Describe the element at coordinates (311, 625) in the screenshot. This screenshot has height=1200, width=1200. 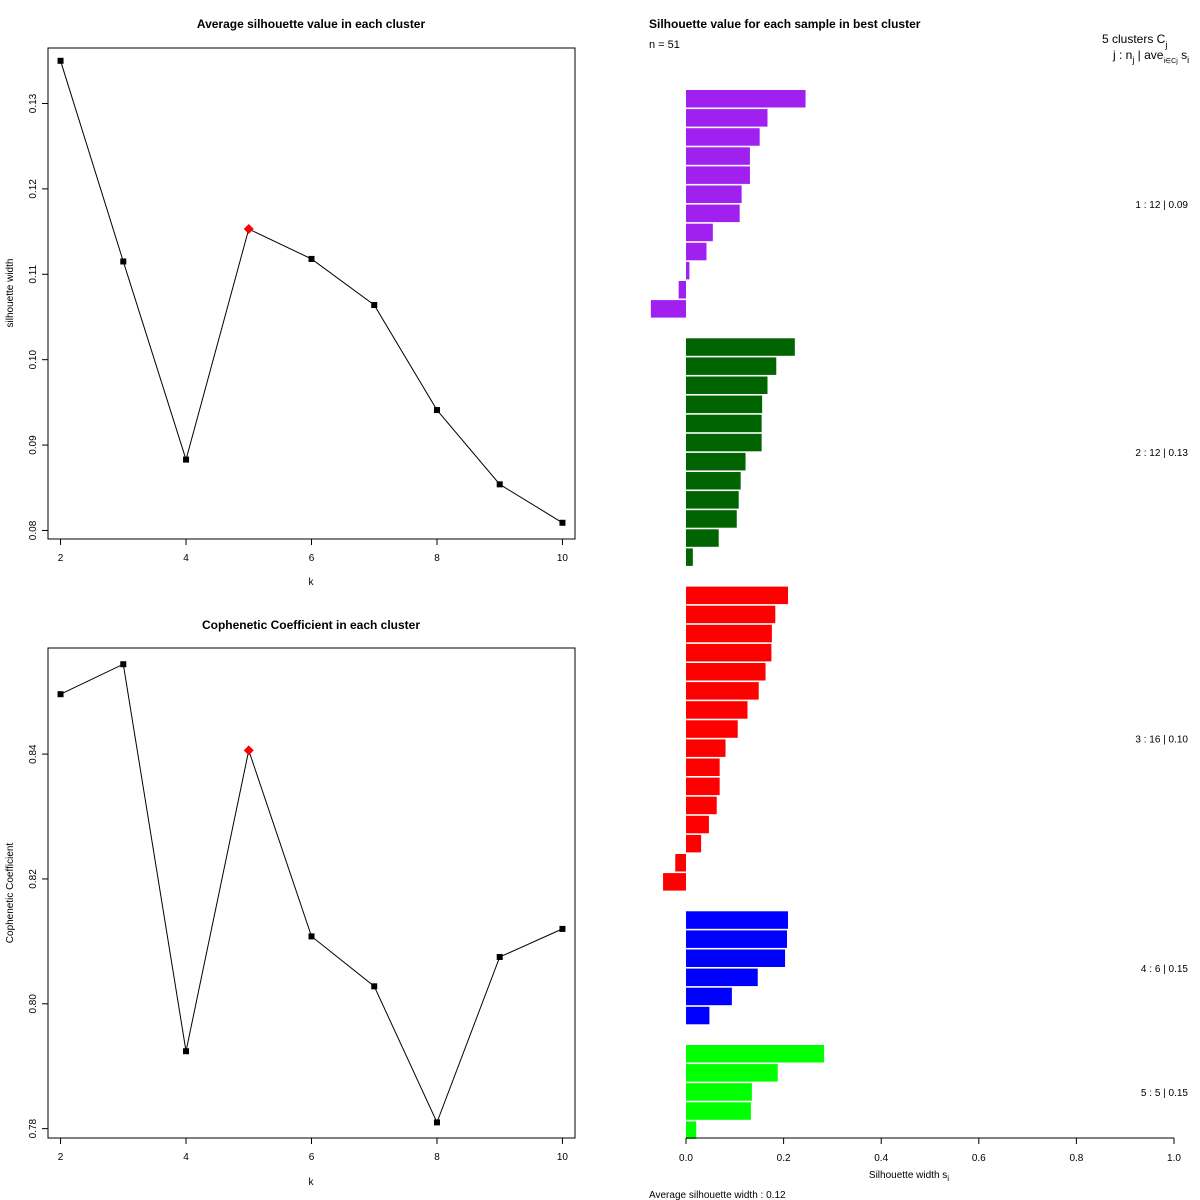
I see `cophenetic-line-title: Cophenetic Coefficient in each cluster` at that location.